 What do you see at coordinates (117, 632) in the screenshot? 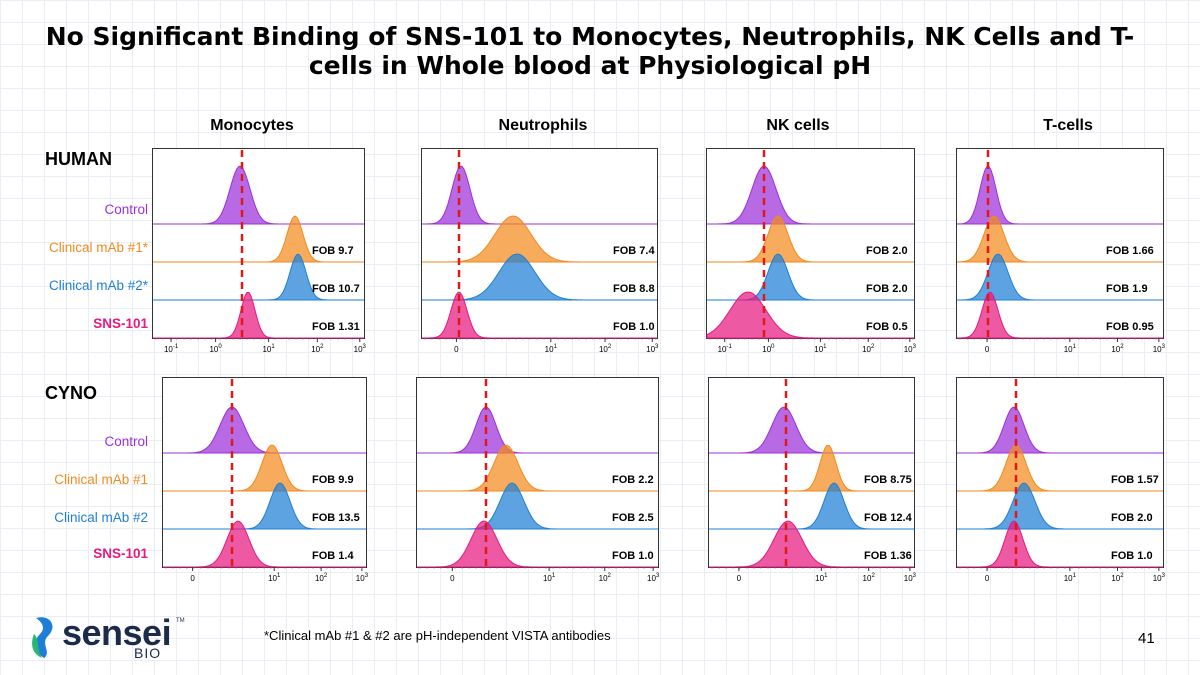
I see `logo-wordmark: sensei` at bounding box center [117, 632].